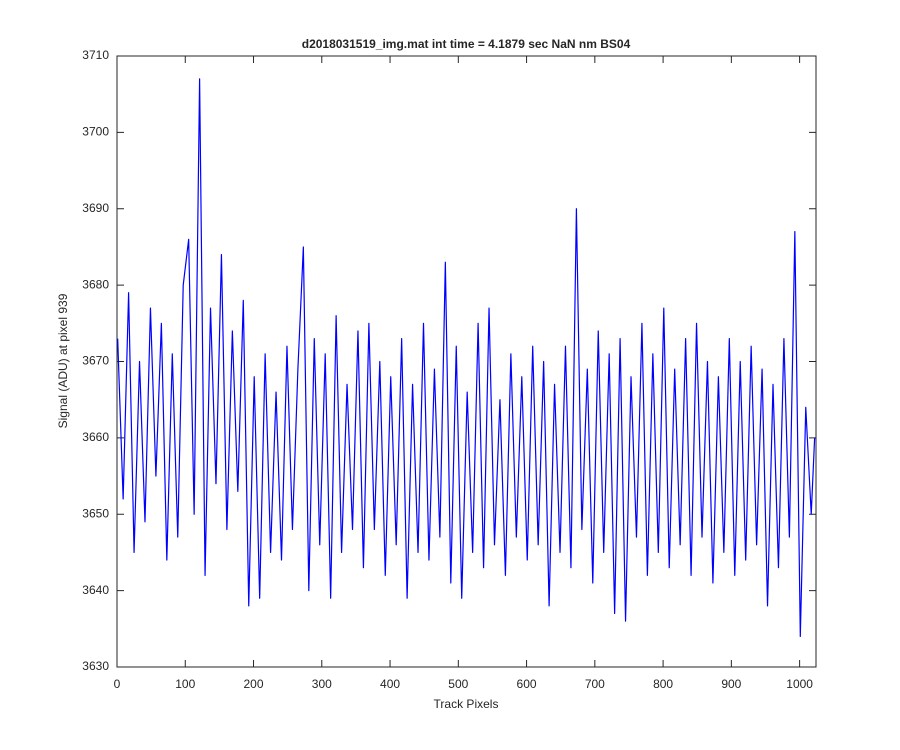 Image resolution: width=900 pixels, height=750 pixels. Describe the element at coordinates (663, 684) in the screenshot. I see `x-tick-label: 800` at that location.